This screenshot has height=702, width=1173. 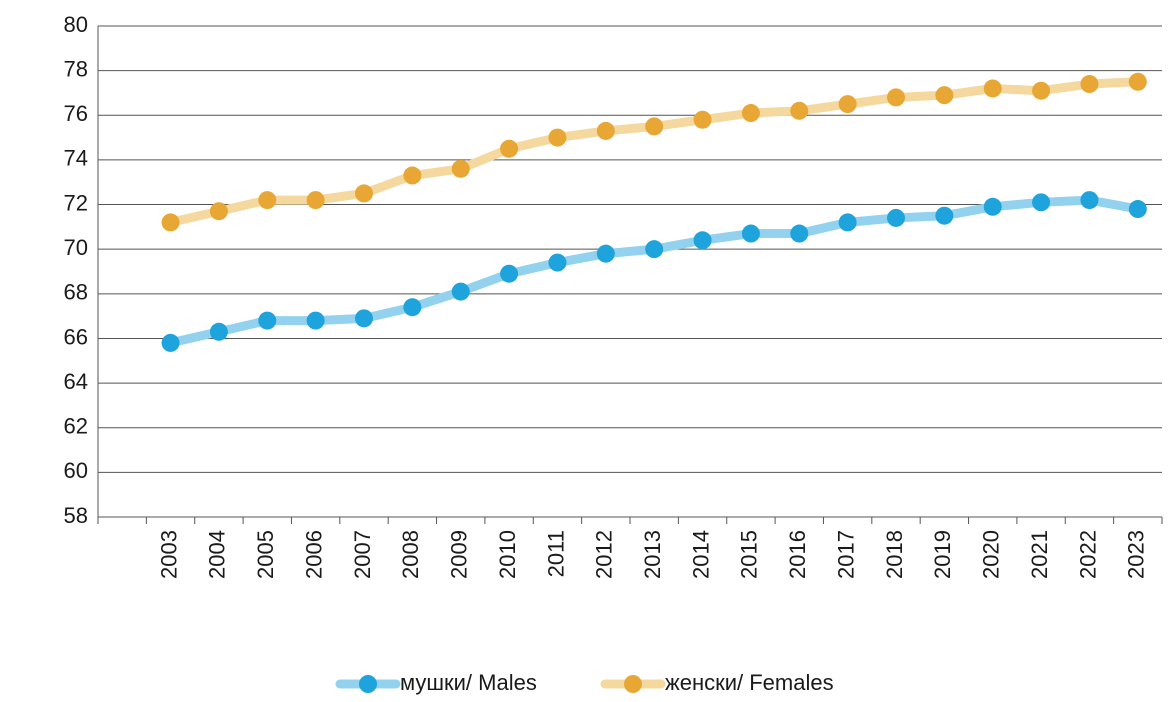 I want to click on x-tick-label: 2015, so click(x=749, y=554).